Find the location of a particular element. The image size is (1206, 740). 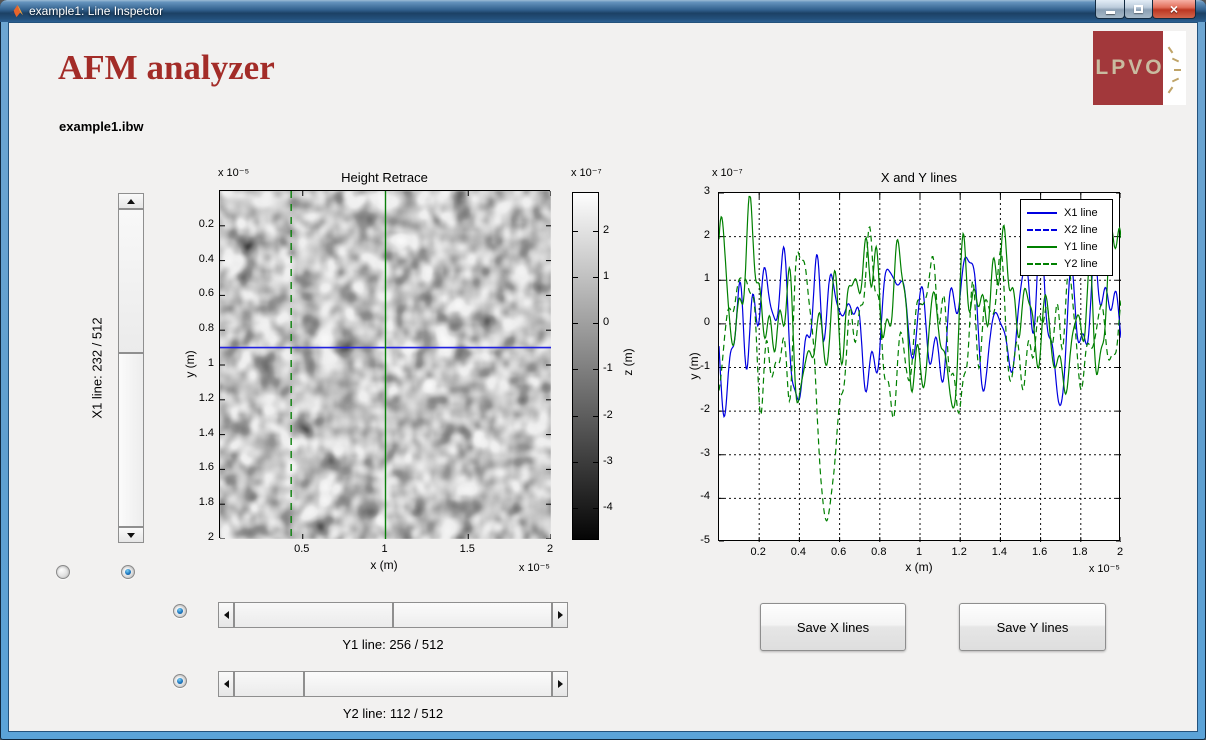

legend-item: Y2 line is located at coordinates (1066, 263).